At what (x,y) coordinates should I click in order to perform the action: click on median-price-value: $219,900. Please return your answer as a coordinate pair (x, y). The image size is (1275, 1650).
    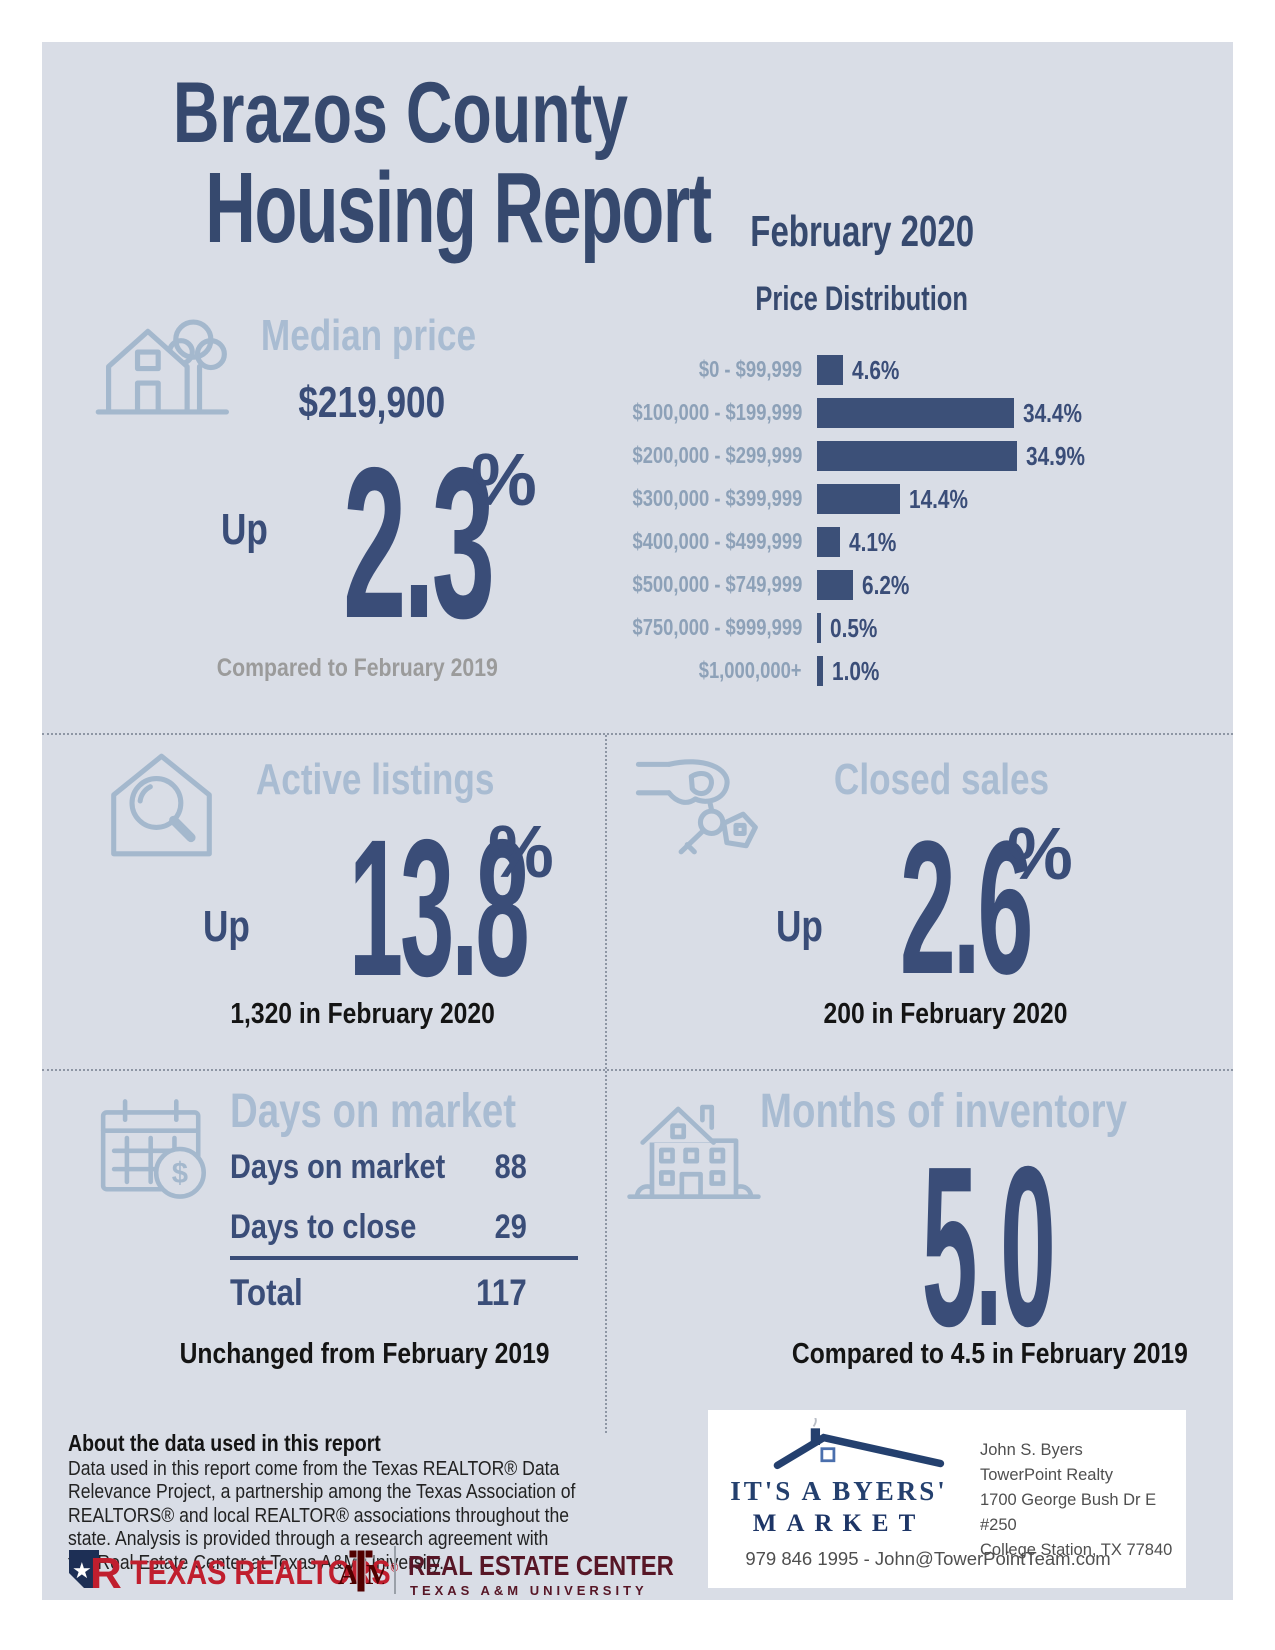
    Looking at the image, I should click on (372, 402).